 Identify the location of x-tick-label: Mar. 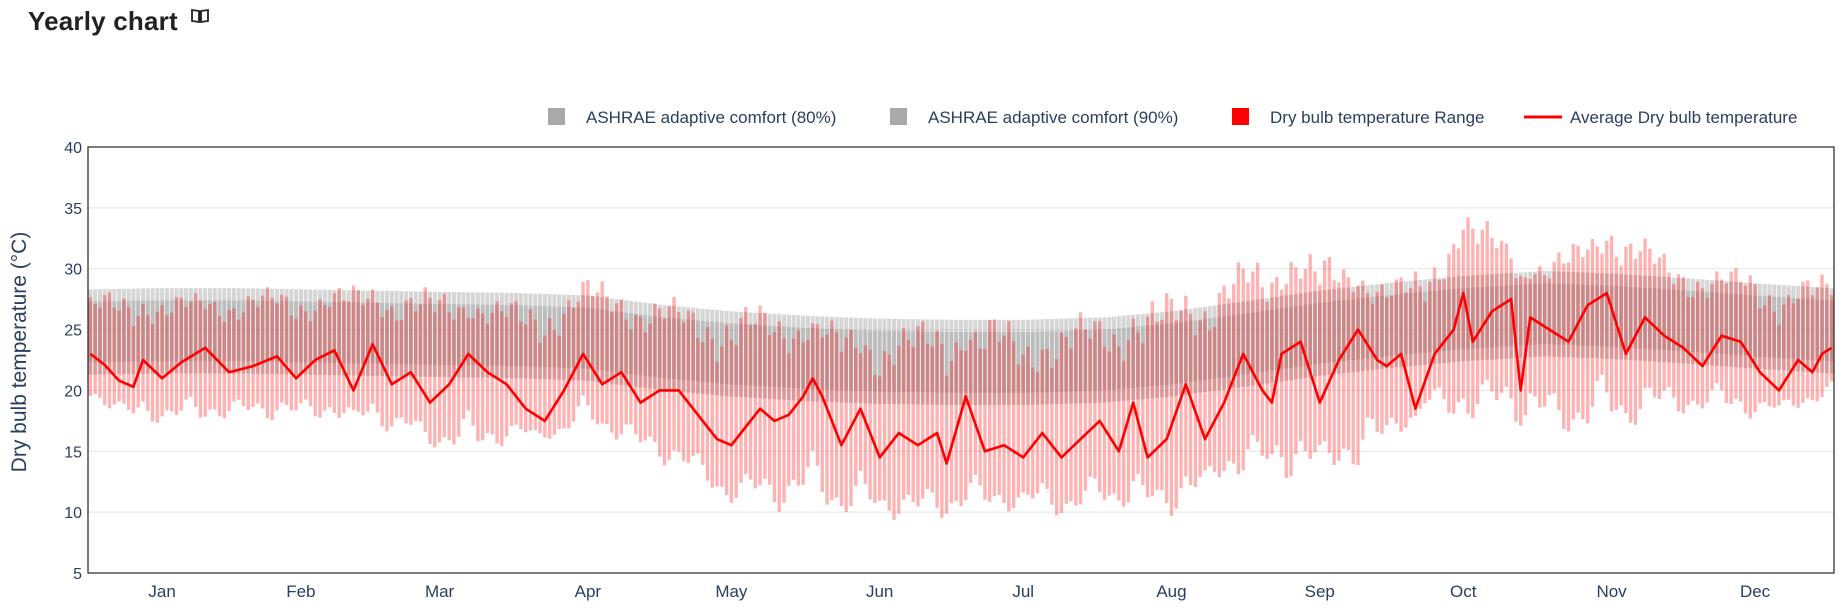
(440, 591).